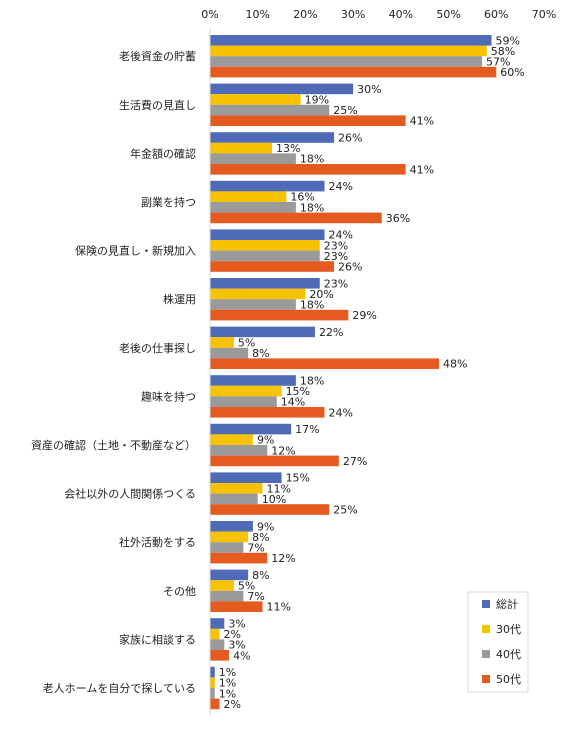  I want to click on bar-40代-5, so click(253, 304).